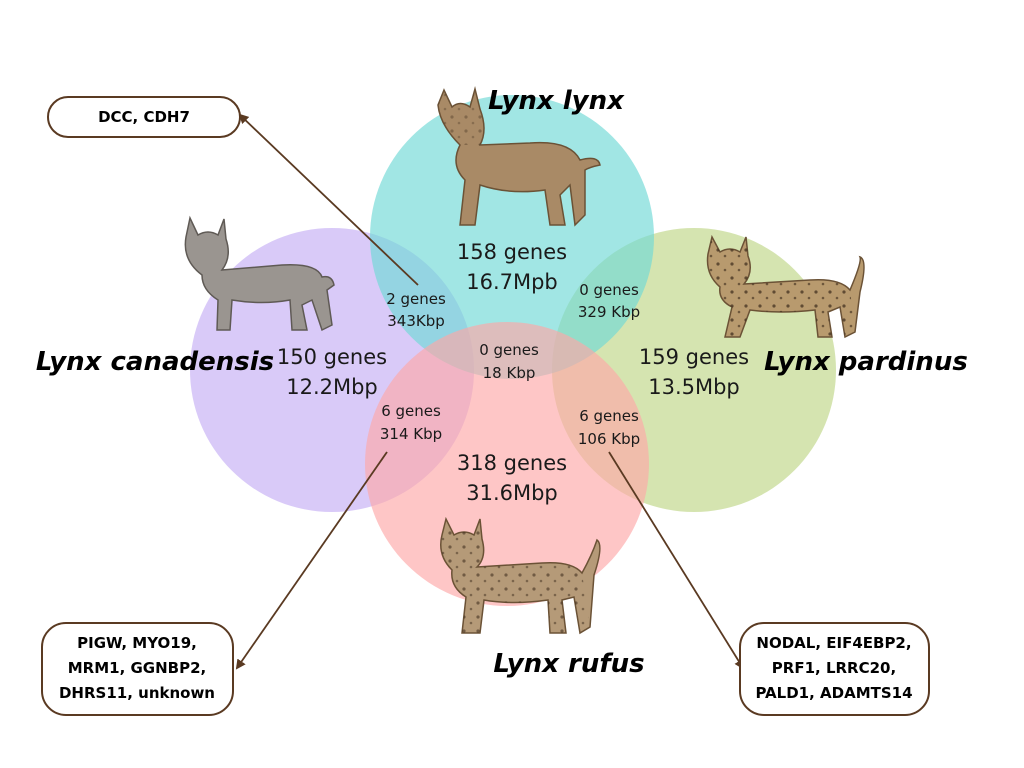  I want to click on region-size: 343Kbp, so click(416, 321).